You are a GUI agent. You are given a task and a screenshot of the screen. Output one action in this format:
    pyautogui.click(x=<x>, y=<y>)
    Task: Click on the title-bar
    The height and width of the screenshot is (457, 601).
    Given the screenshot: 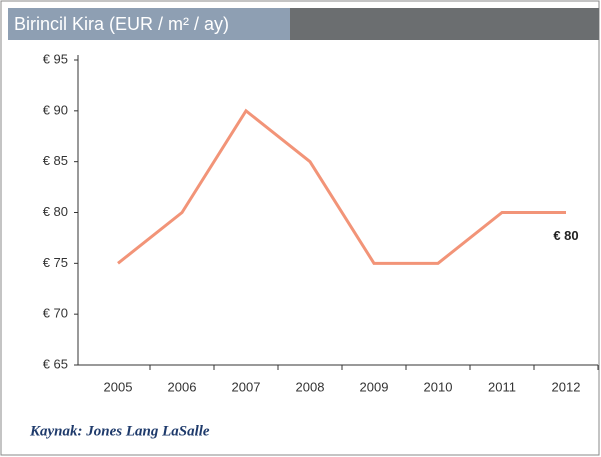 What is the action you would take?
    pyautogui.click(x=149, y=24)
    